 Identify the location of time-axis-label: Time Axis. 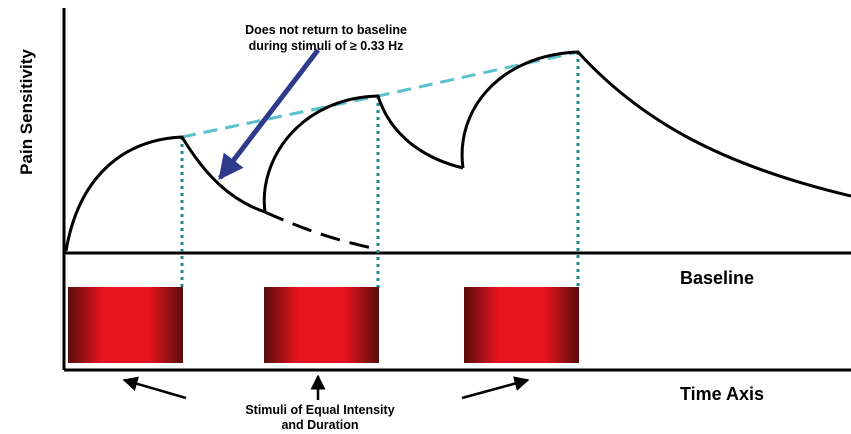
(722, 394).